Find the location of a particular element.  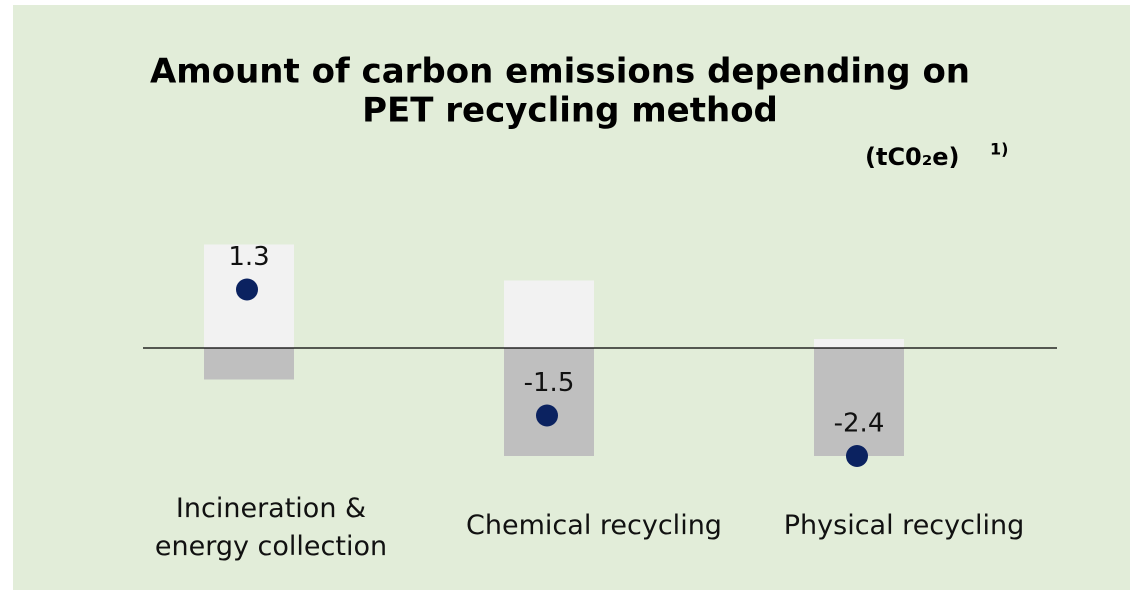

unit: (tC0₂e) is located at coordinates (912, 157).